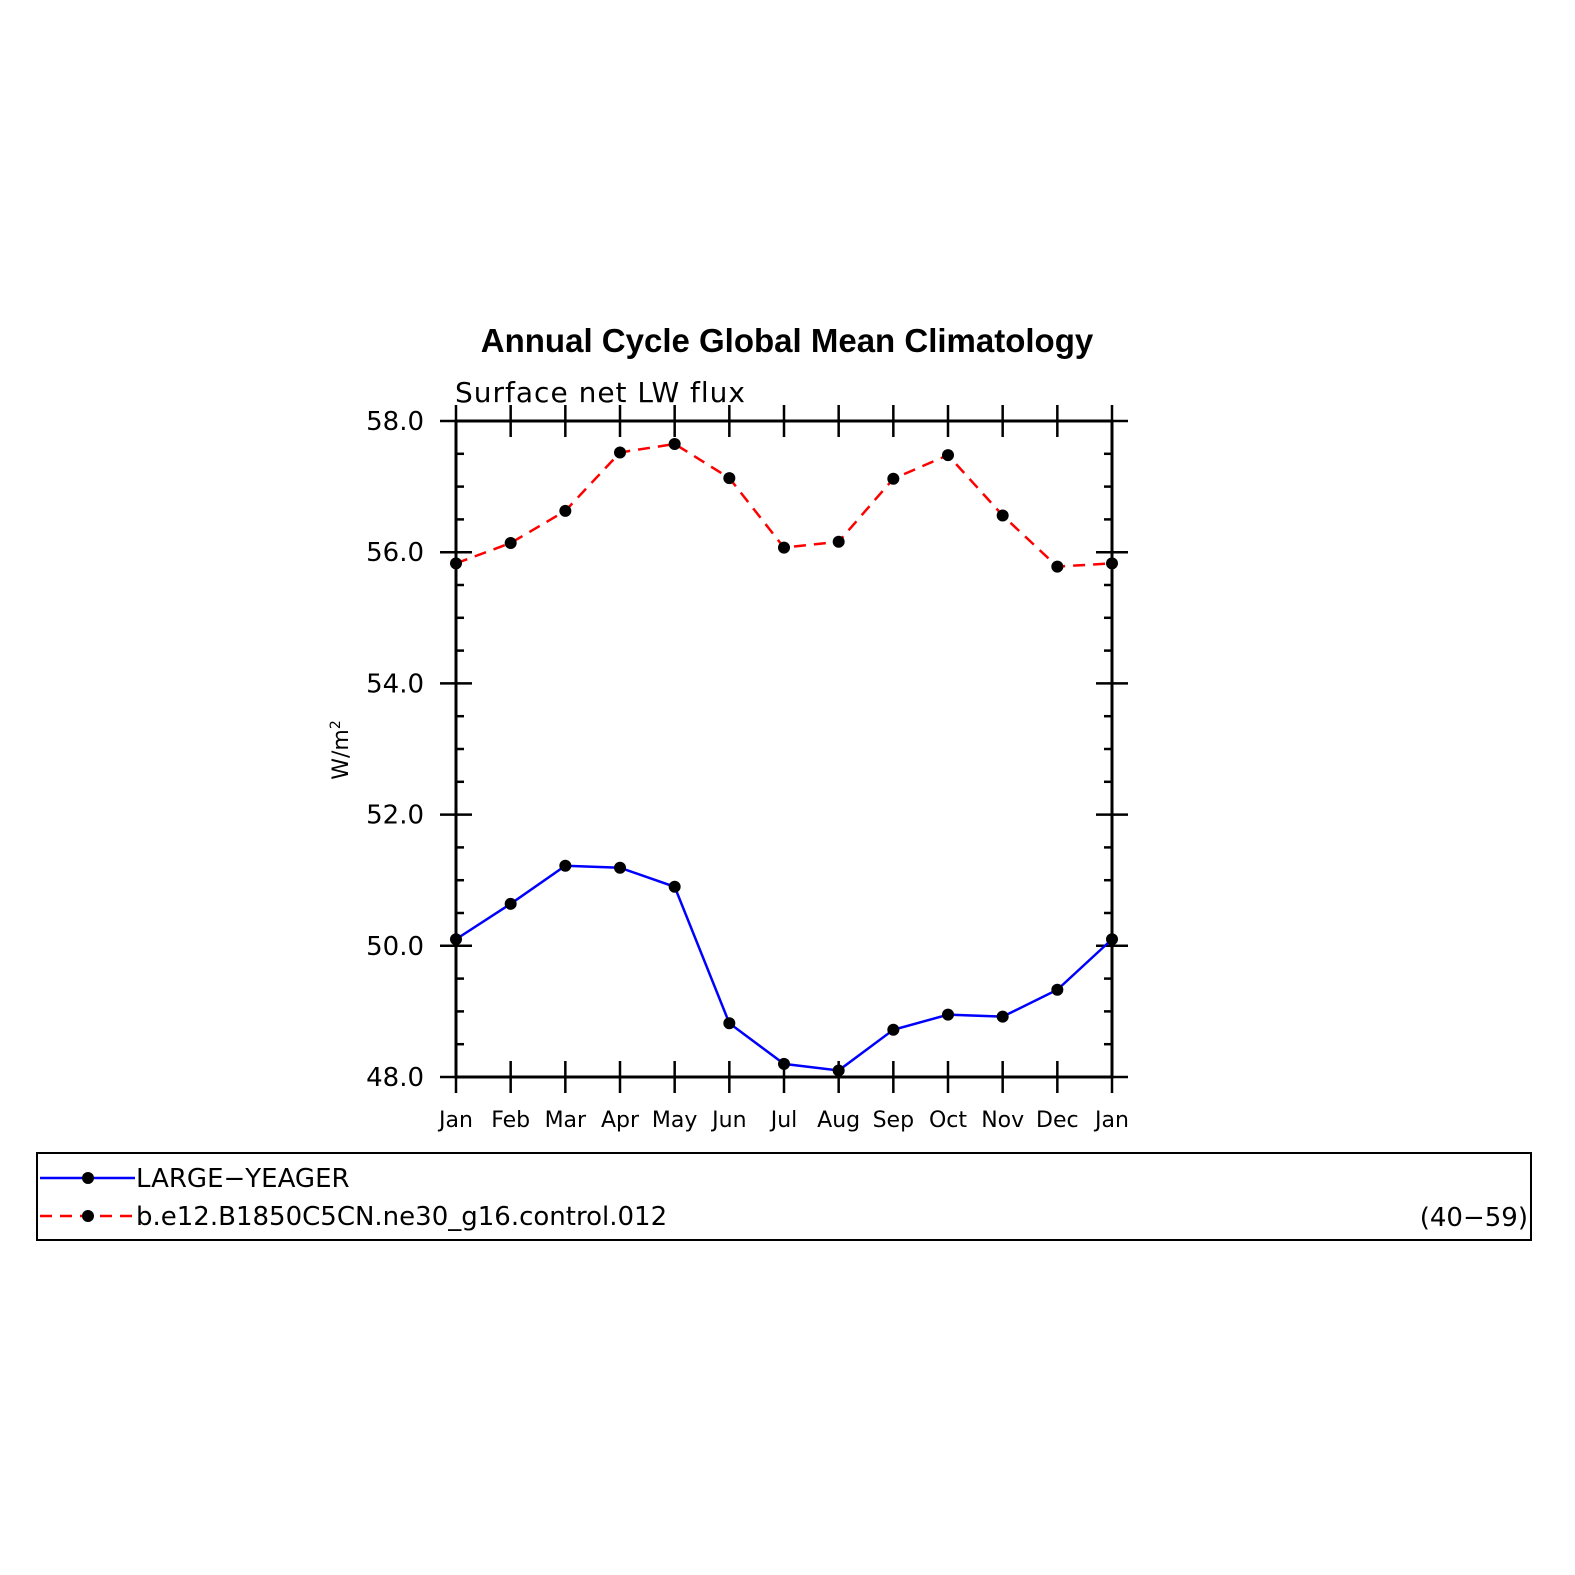 This screenshot has height=1575, width=1575. Describe the element at coordinates (948, 1120) in the screenshot. I see `x-tick-label: Oct` at that location.